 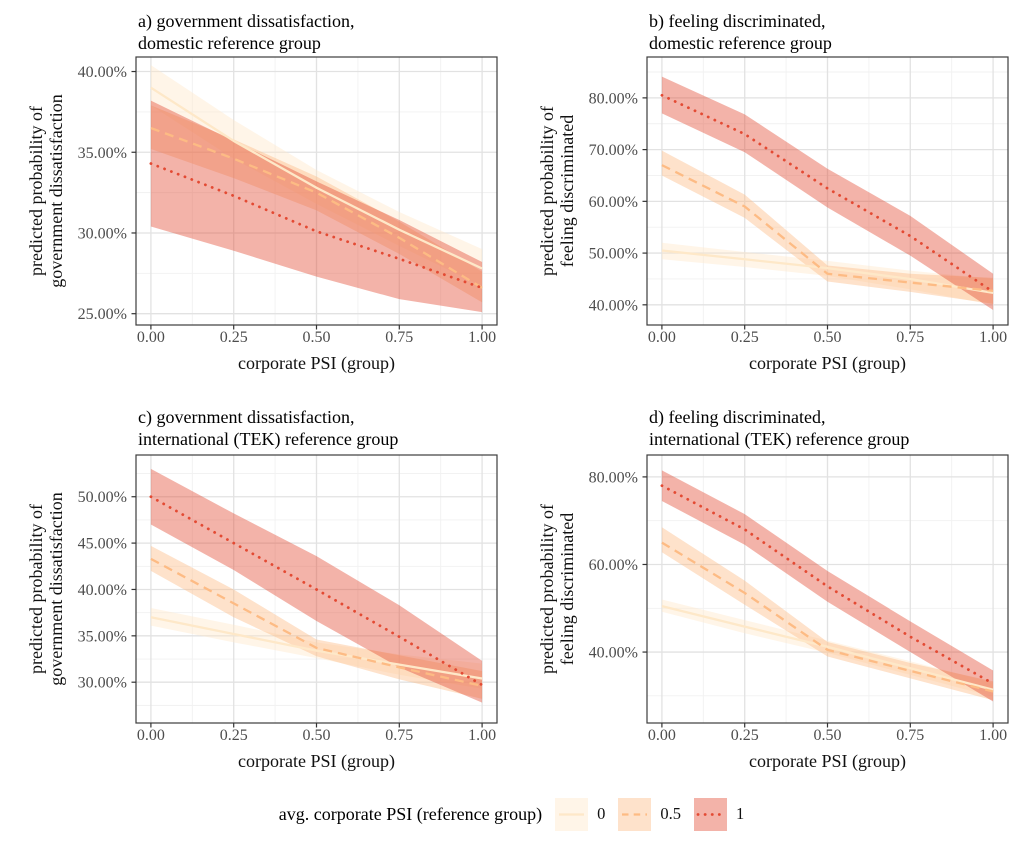 What do you see at coordinates (601, 813) in the screenshot?
I see `legend-label: 0` at bounding box center [601, 813].